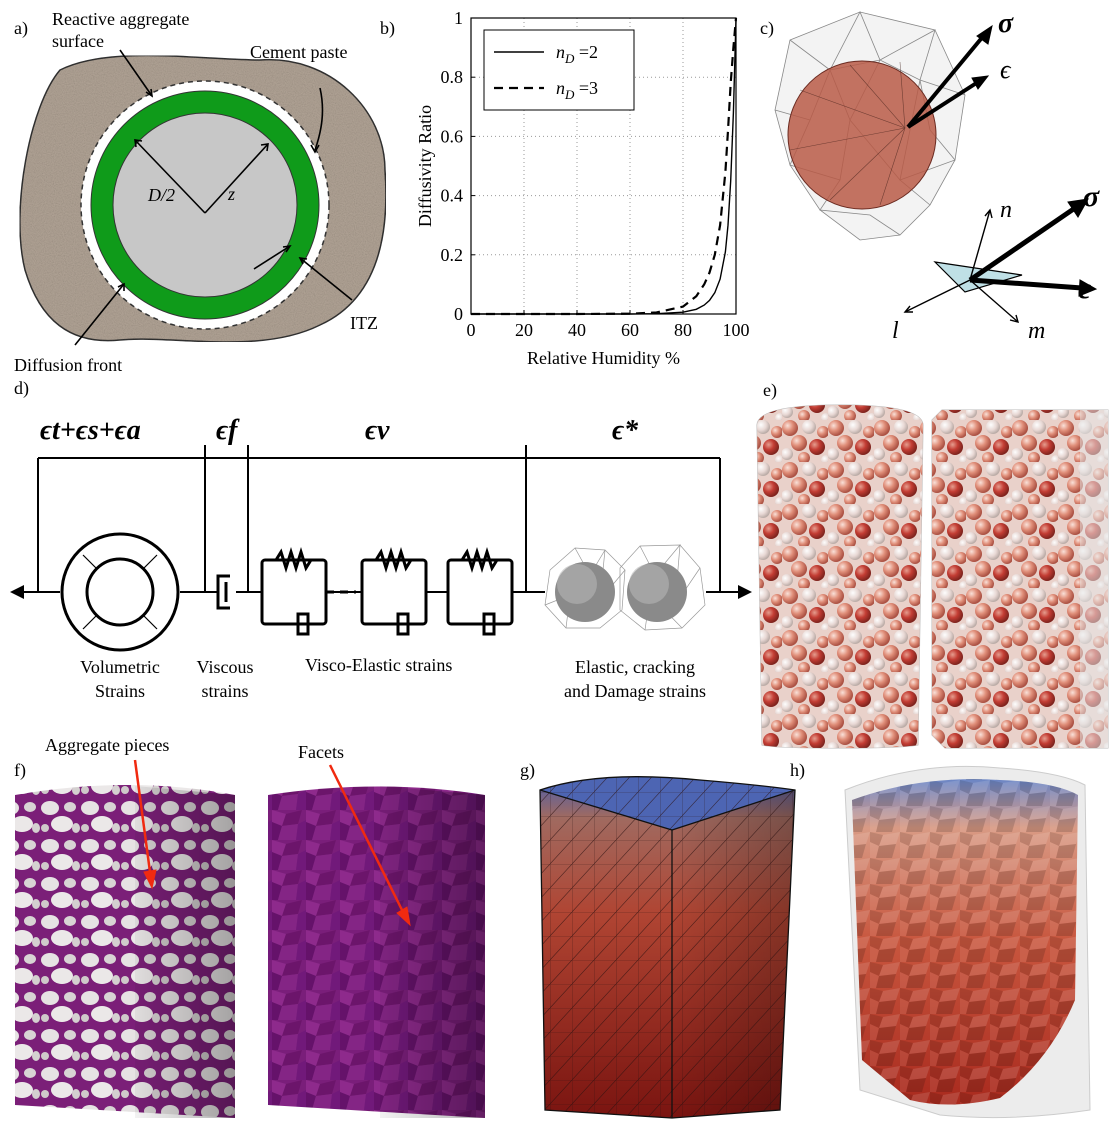  Describe the element at coordinates (68, 365) in the screenshot. I see `diffusion-front-label: Diffusion front` at that location.